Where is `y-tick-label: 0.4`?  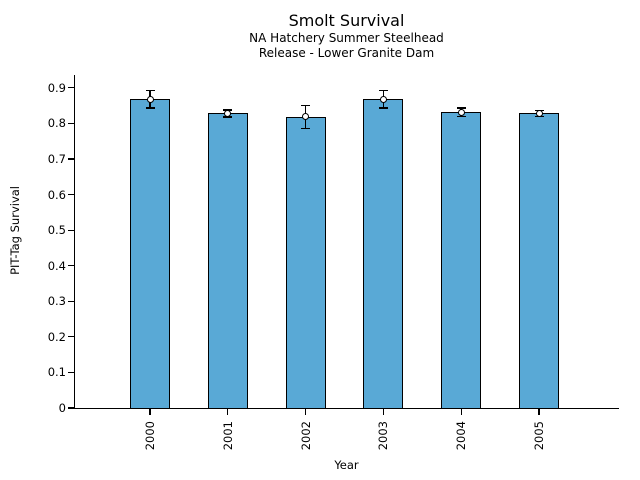 y-tick-label: 0.4 is located at coordinates (56, 265).